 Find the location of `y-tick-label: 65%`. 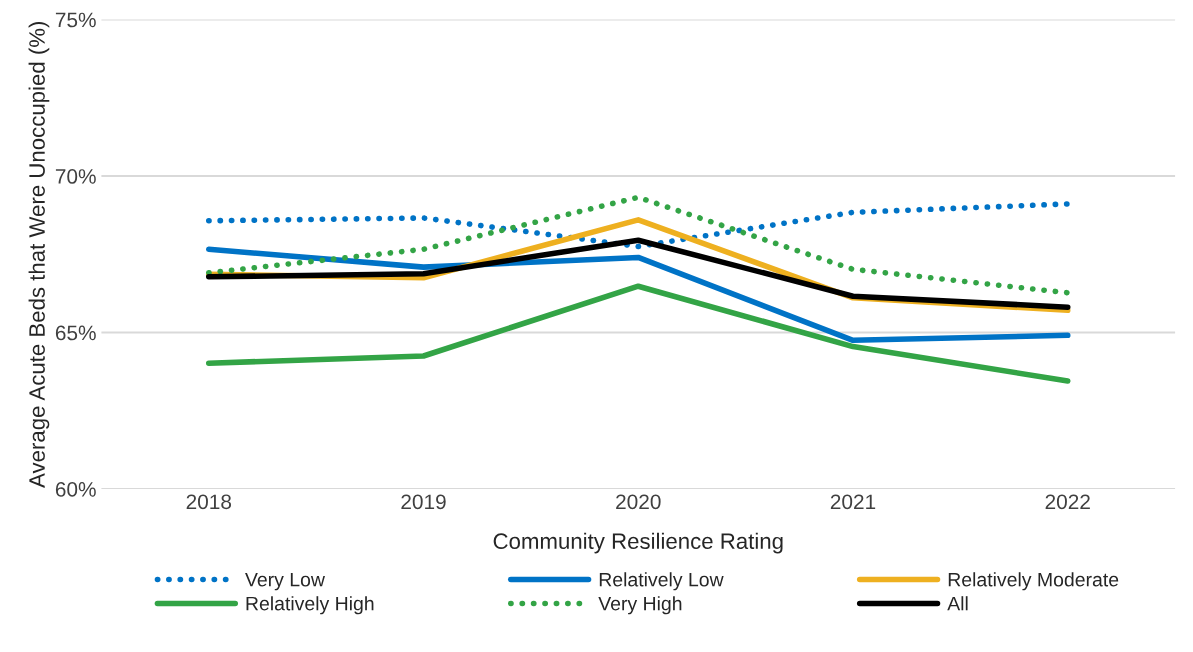

y-tick-label: 65% is located at coordinates (75, 333).